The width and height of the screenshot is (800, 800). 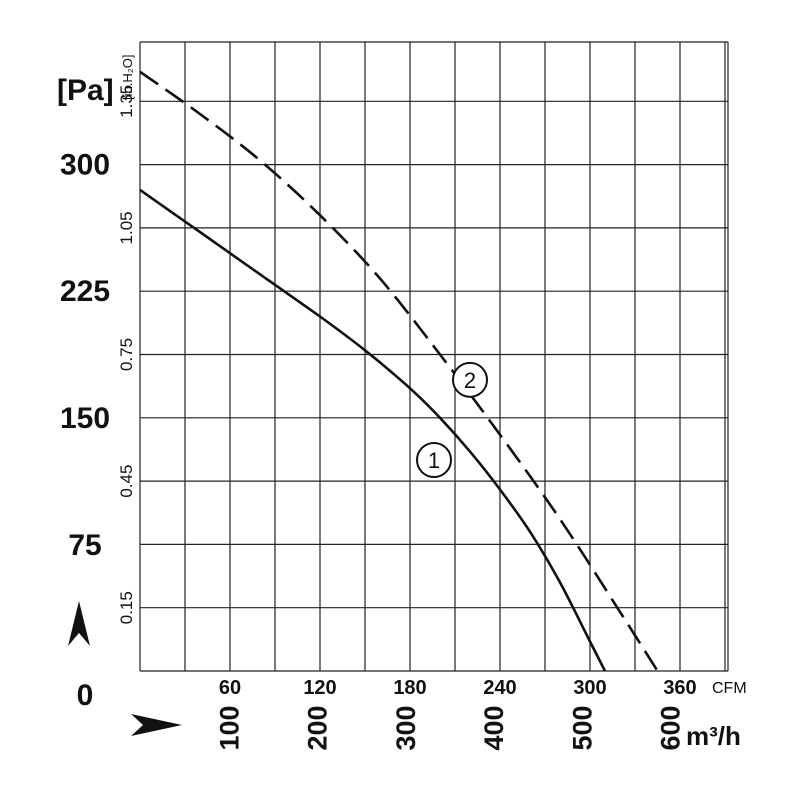 I want to click on x-cfm-ticks: 60 120 180 240 300 360, so click(x=458, y=688).